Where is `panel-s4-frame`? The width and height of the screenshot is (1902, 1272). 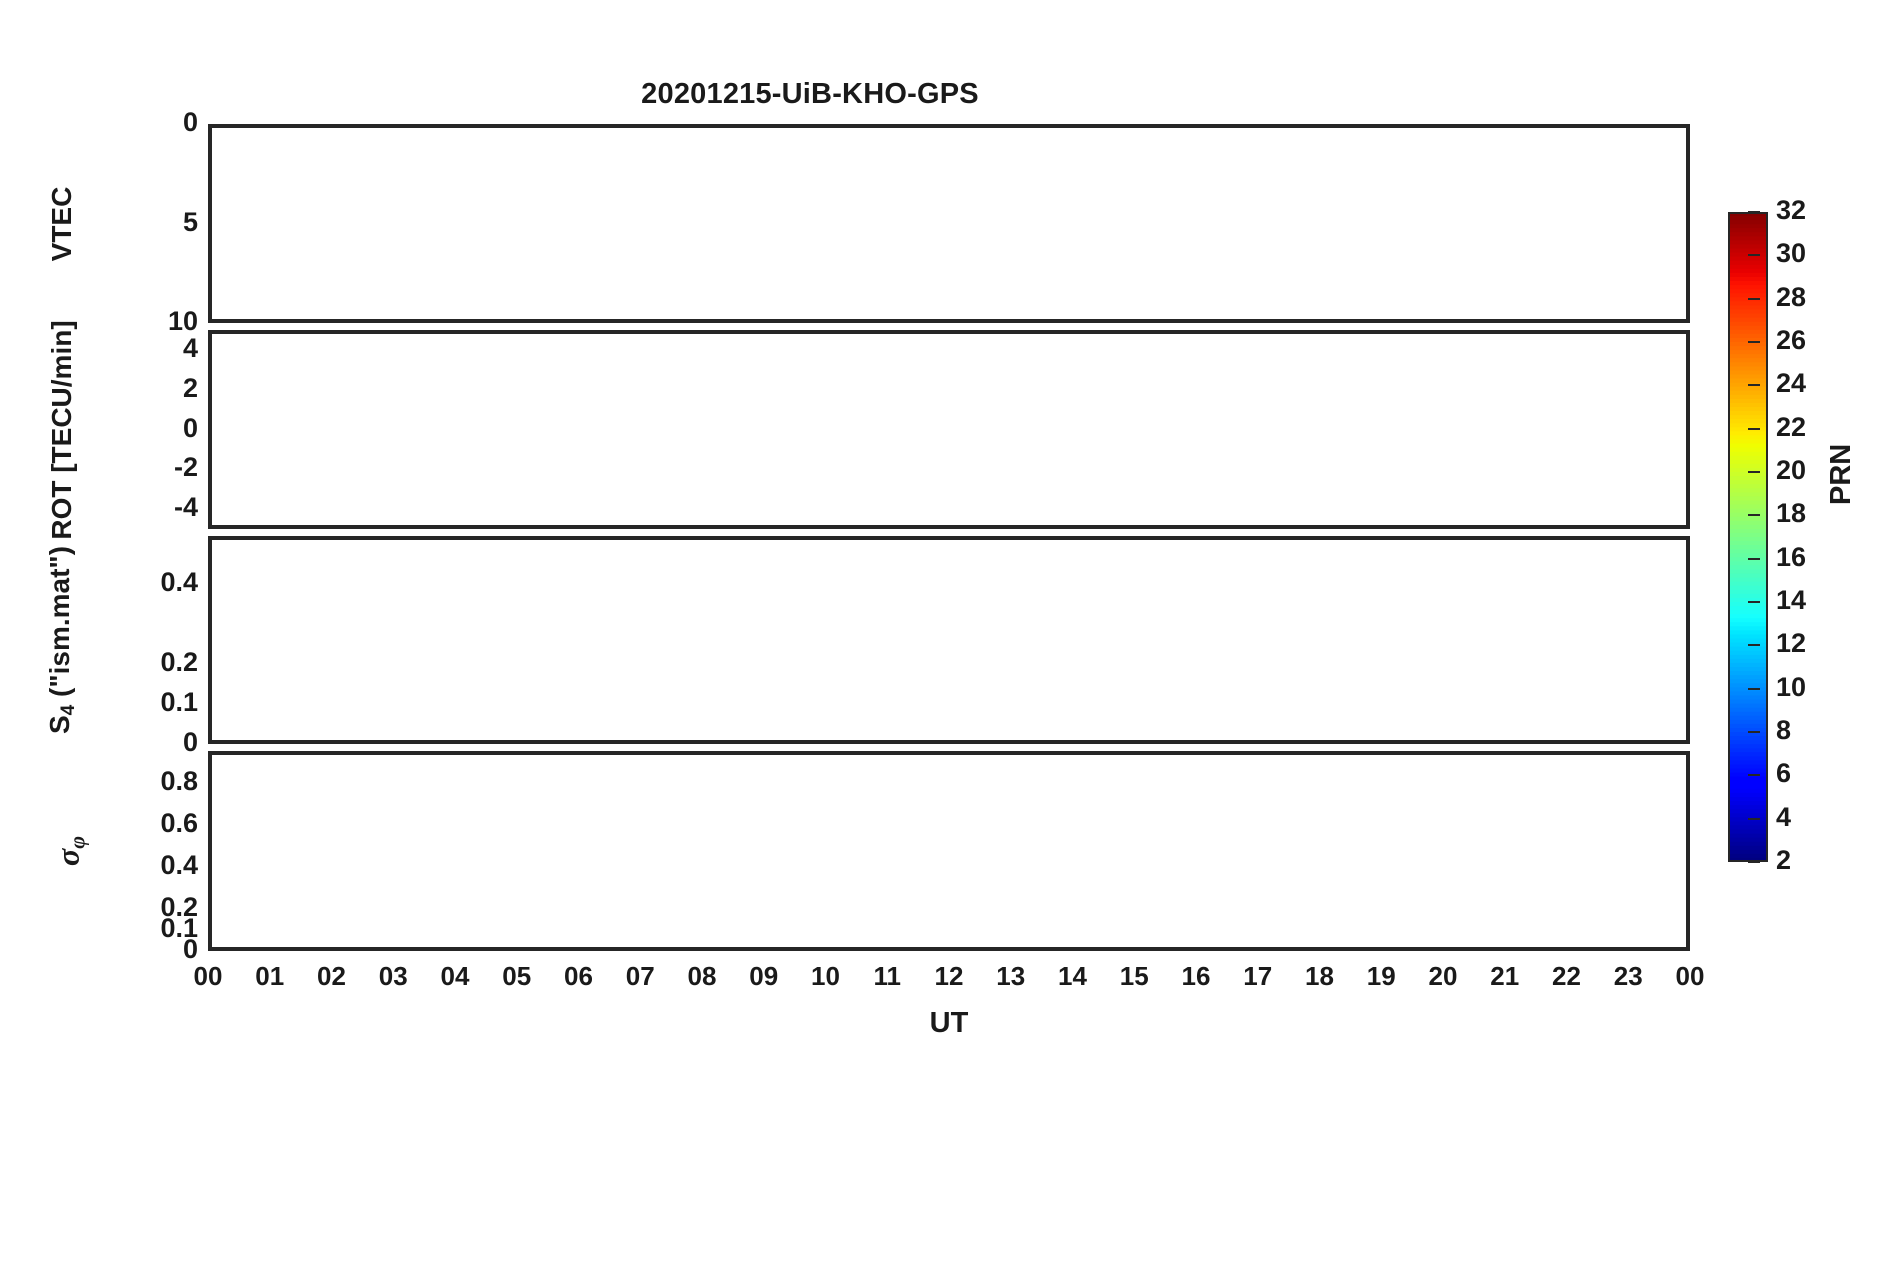
panel-s4-frame is located at coordinates (949, 640).